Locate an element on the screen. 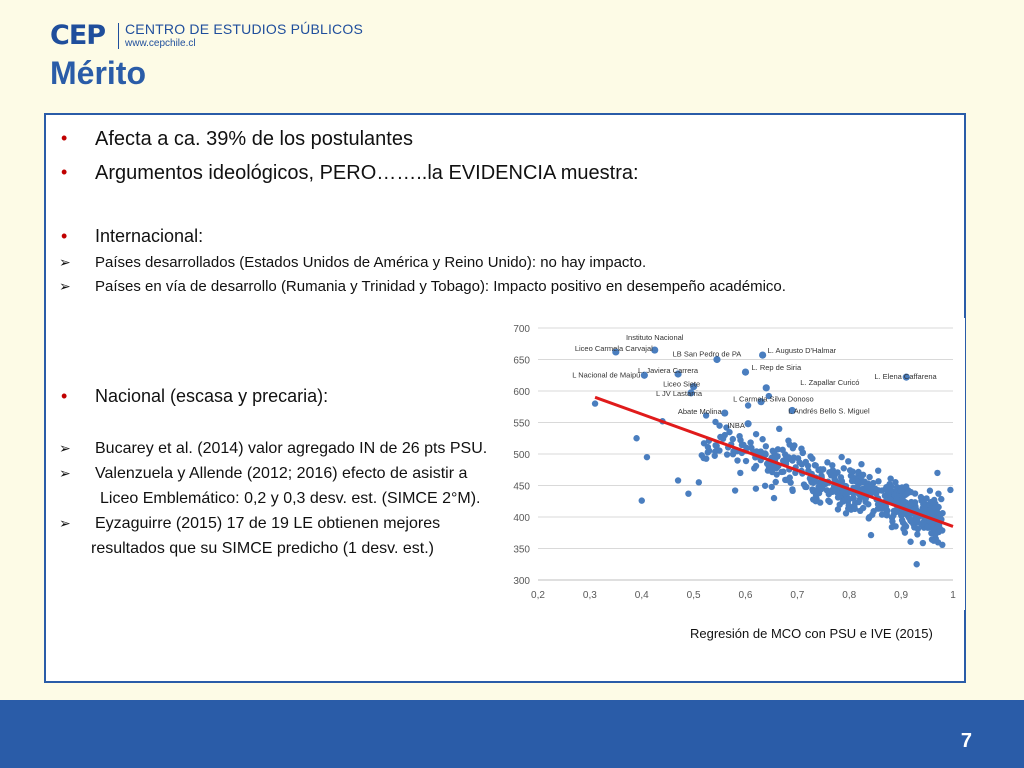  x-tick-label: 0,3 is located at coordinates (590, 595).